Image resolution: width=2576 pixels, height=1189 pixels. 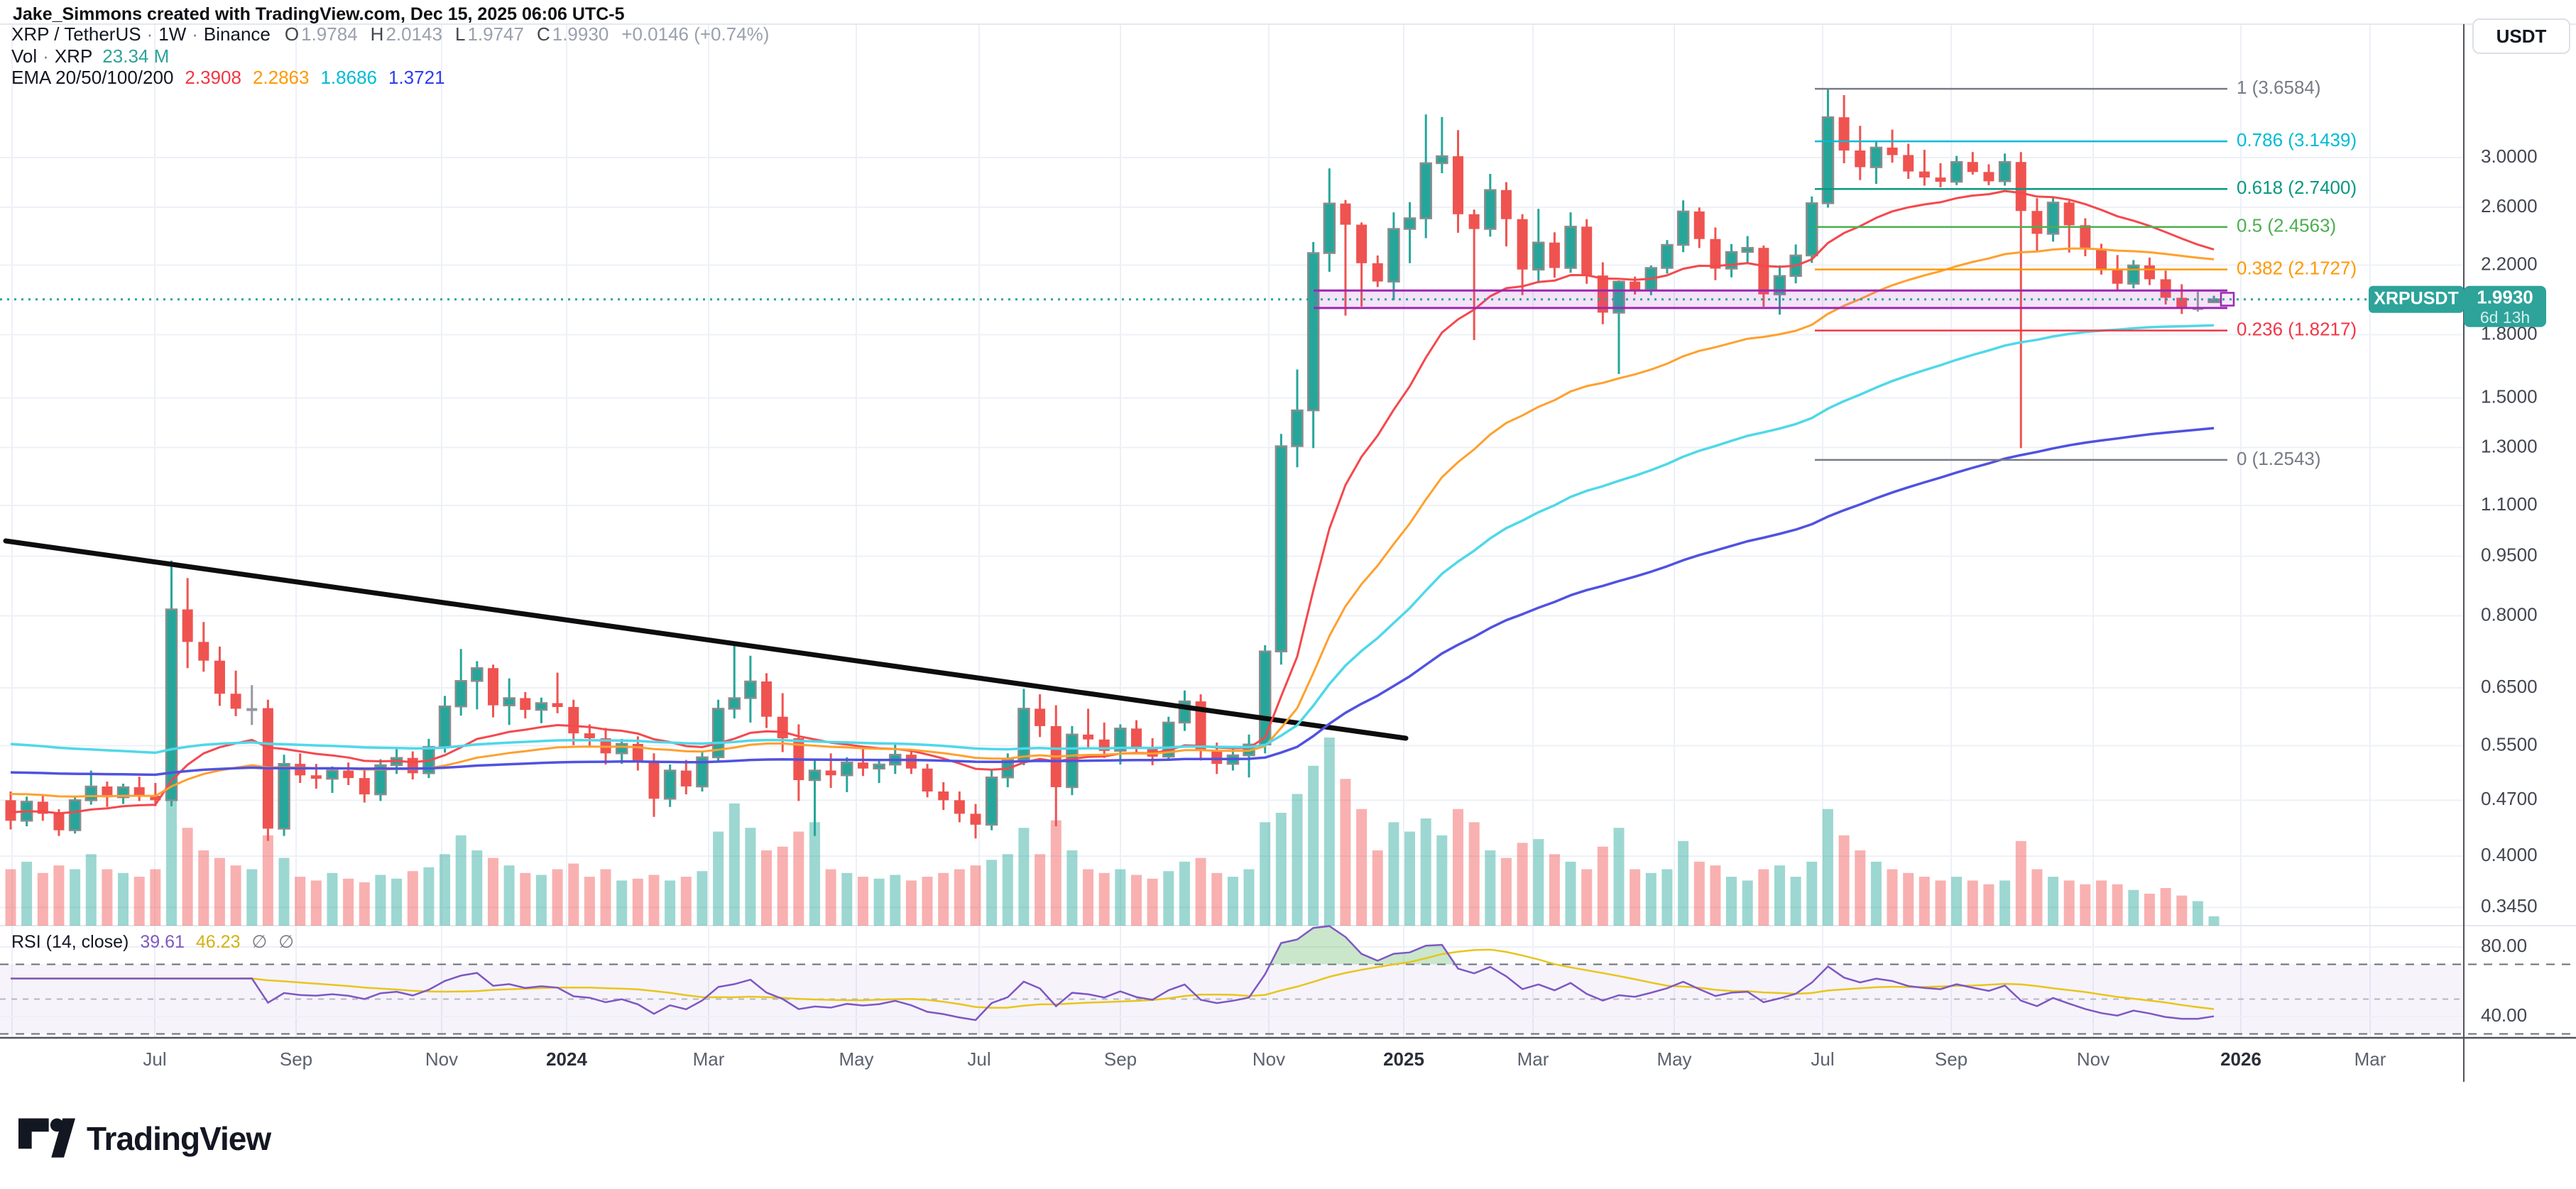 I want to click on fib-label: 1 (3.6584), so click(x=2279, y=87).